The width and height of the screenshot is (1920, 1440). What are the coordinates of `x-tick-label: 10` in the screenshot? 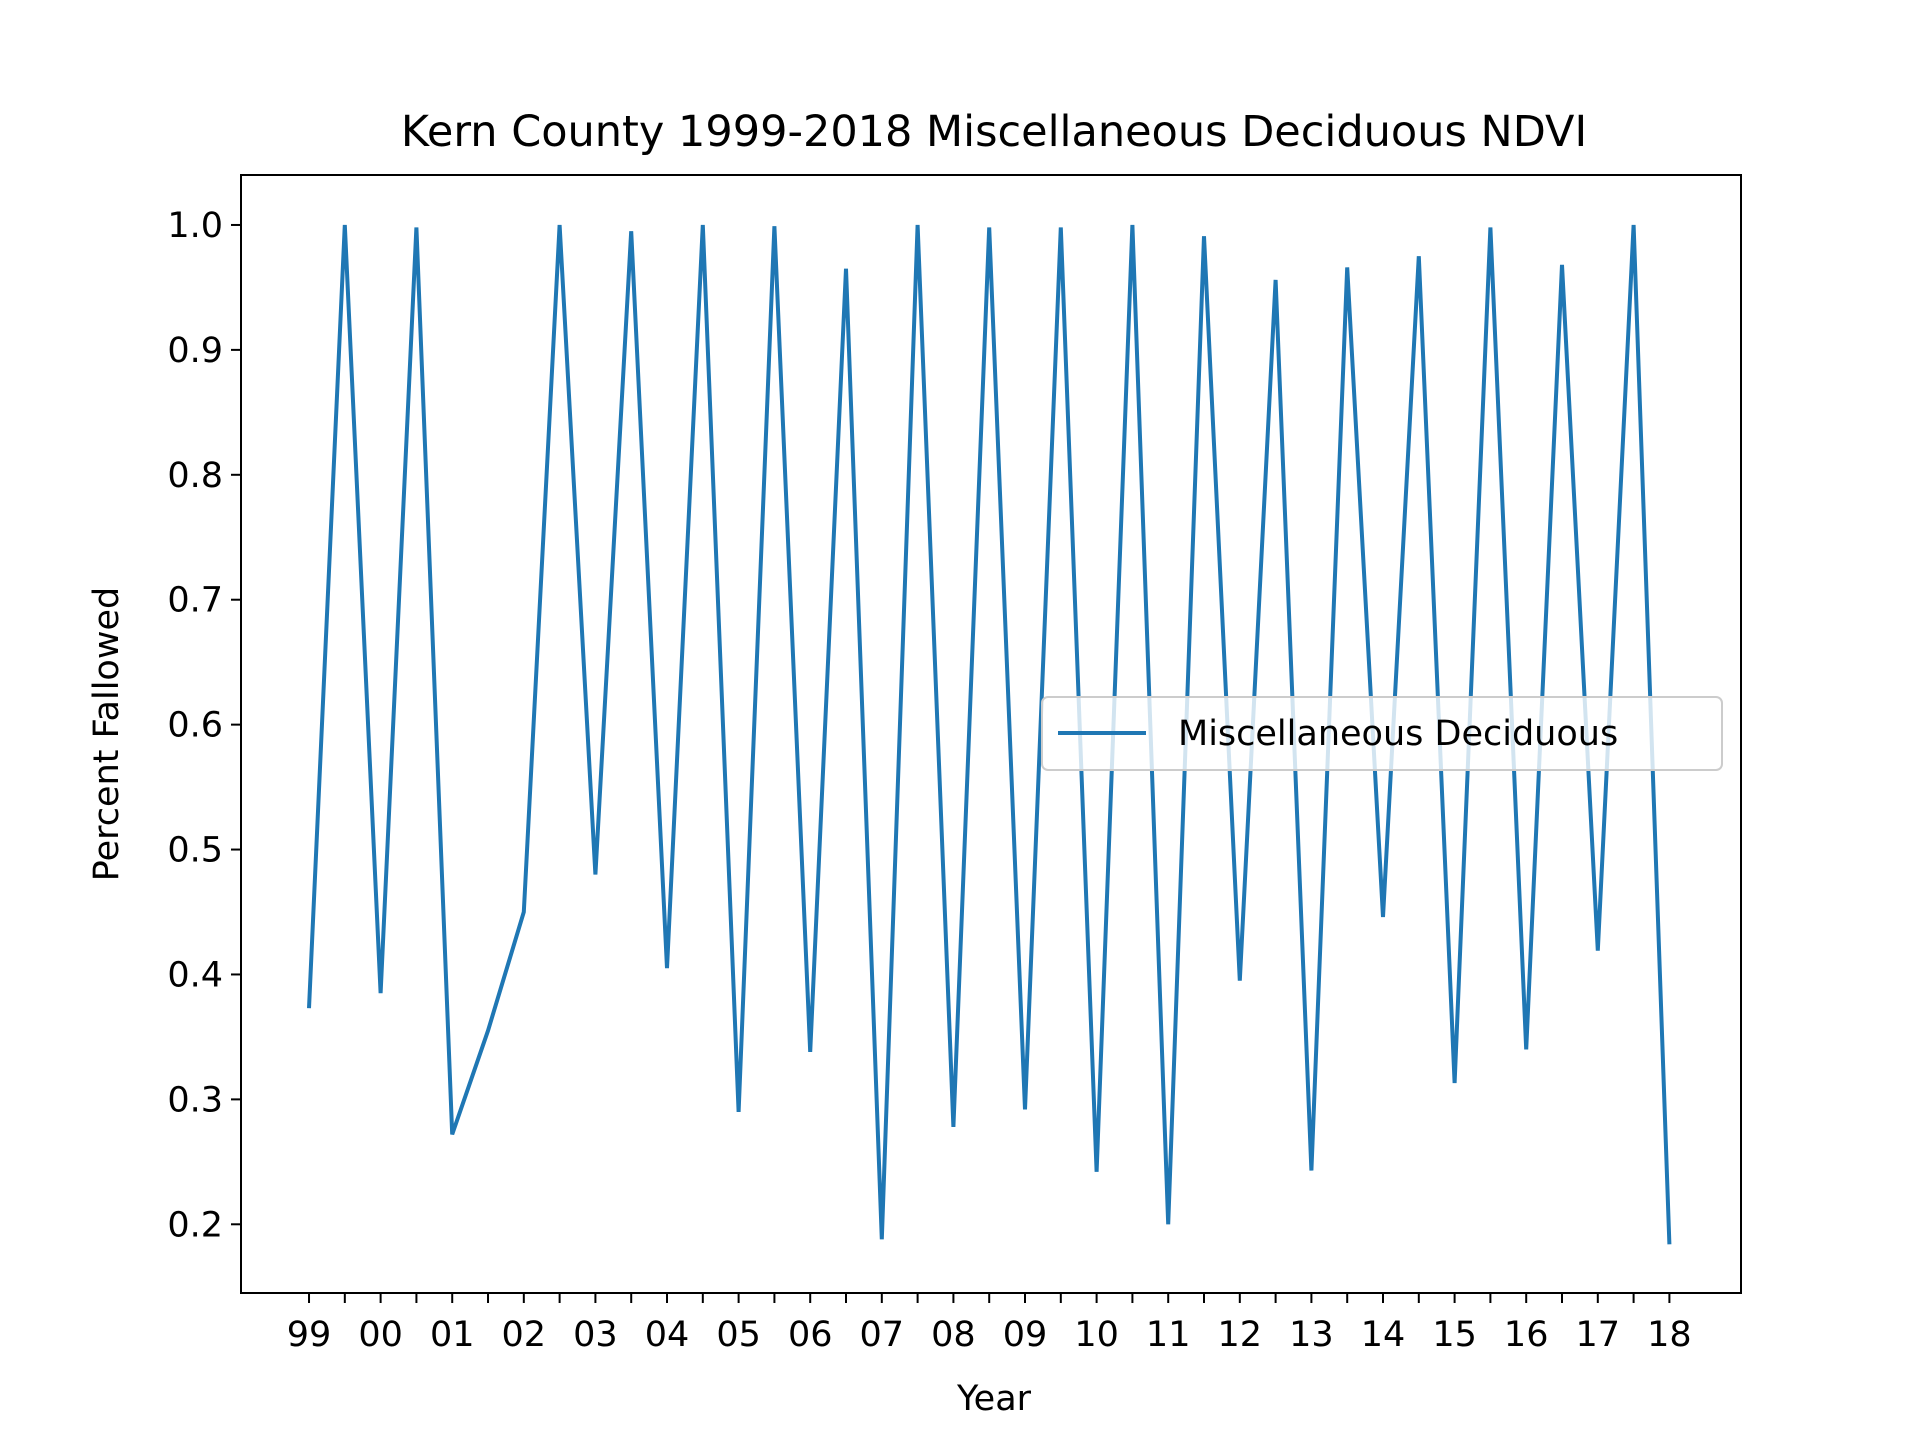 It's located at (1096, 1335).